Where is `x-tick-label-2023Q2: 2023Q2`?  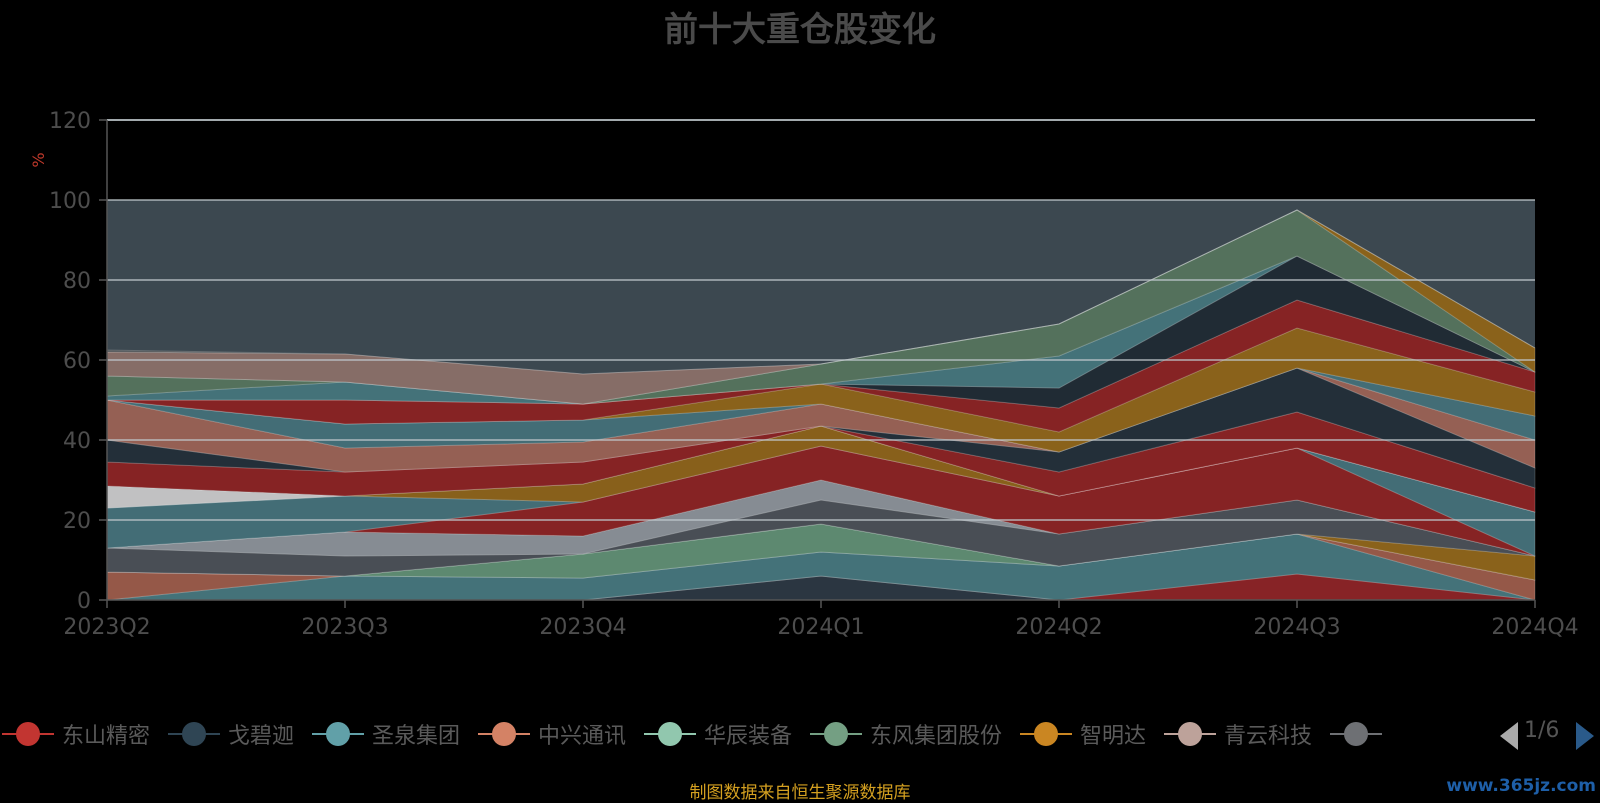
x-tick-label-2023Q2: 2023Q2 is located at coordinates (106, 627).